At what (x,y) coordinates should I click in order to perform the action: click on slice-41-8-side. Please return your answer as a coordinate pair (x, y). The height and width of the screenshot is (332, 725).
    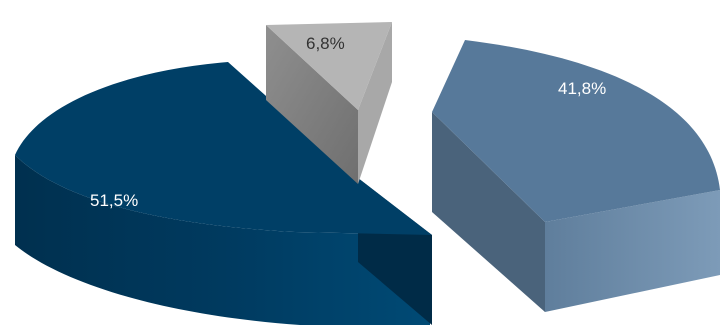
    Looking at the image, I should click on (632, 251).